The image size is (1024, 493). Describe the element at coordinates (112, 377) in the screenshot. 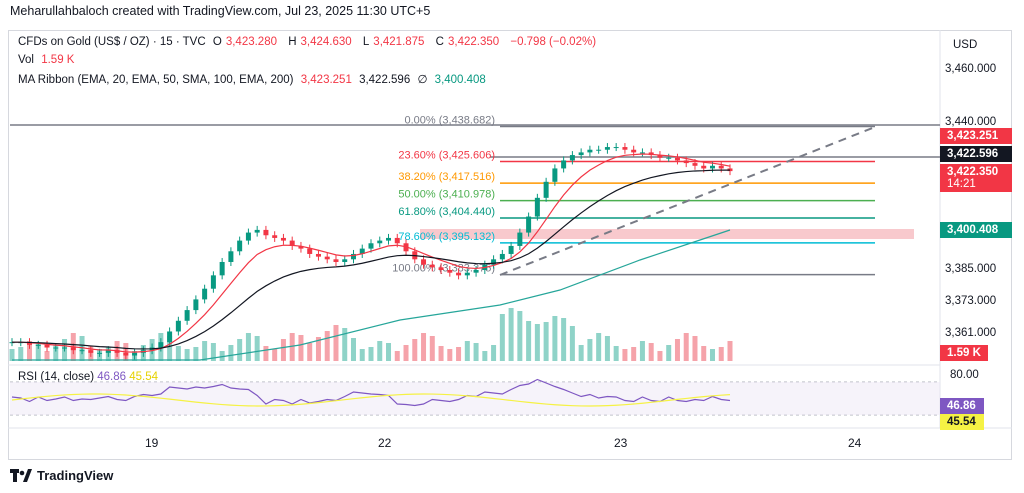

I see `rsi-value: 46.86` at that location.